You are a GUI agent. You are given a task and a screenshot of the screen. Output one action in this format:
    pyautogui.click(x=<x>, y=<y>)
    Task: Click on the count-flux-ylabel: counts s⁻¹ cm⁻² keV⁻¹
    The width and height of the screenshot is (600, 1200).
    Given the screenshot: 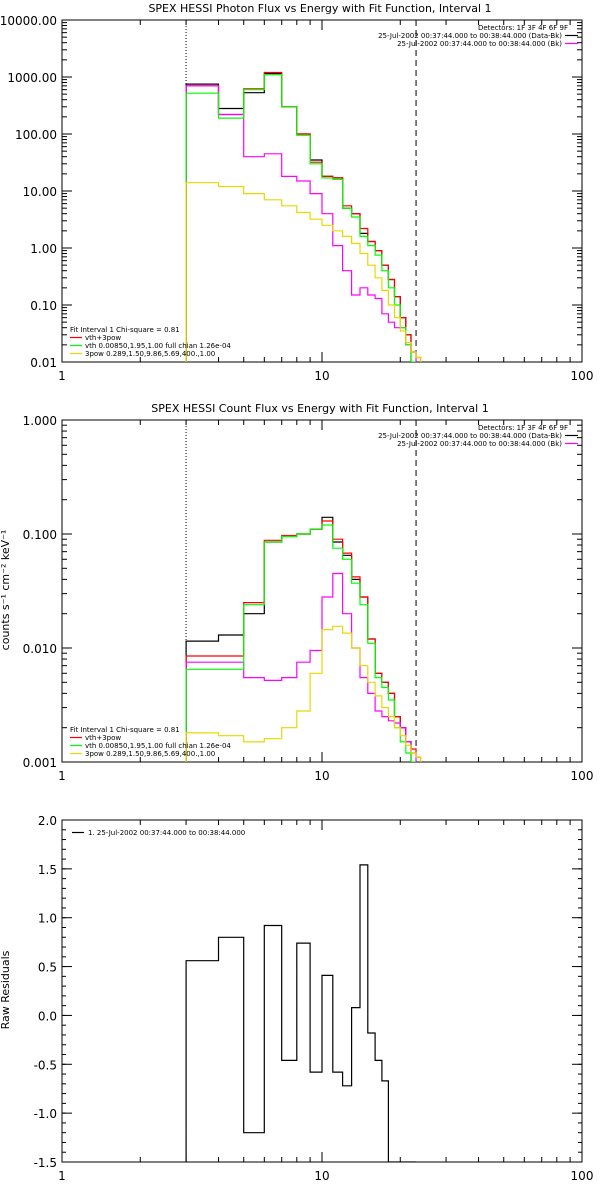 What is the action you would take?
    pyautogui.click(x=6, y=590)
    